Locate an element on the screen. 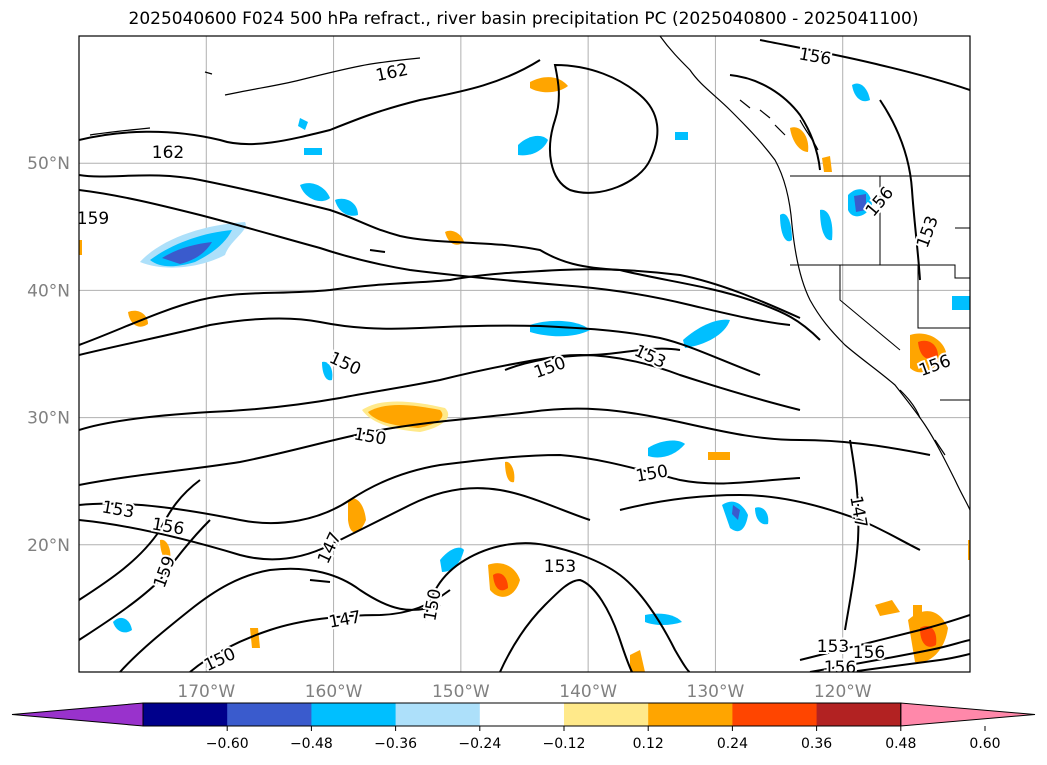  latitude-label: 20°N is located at coordinates (48, 546).